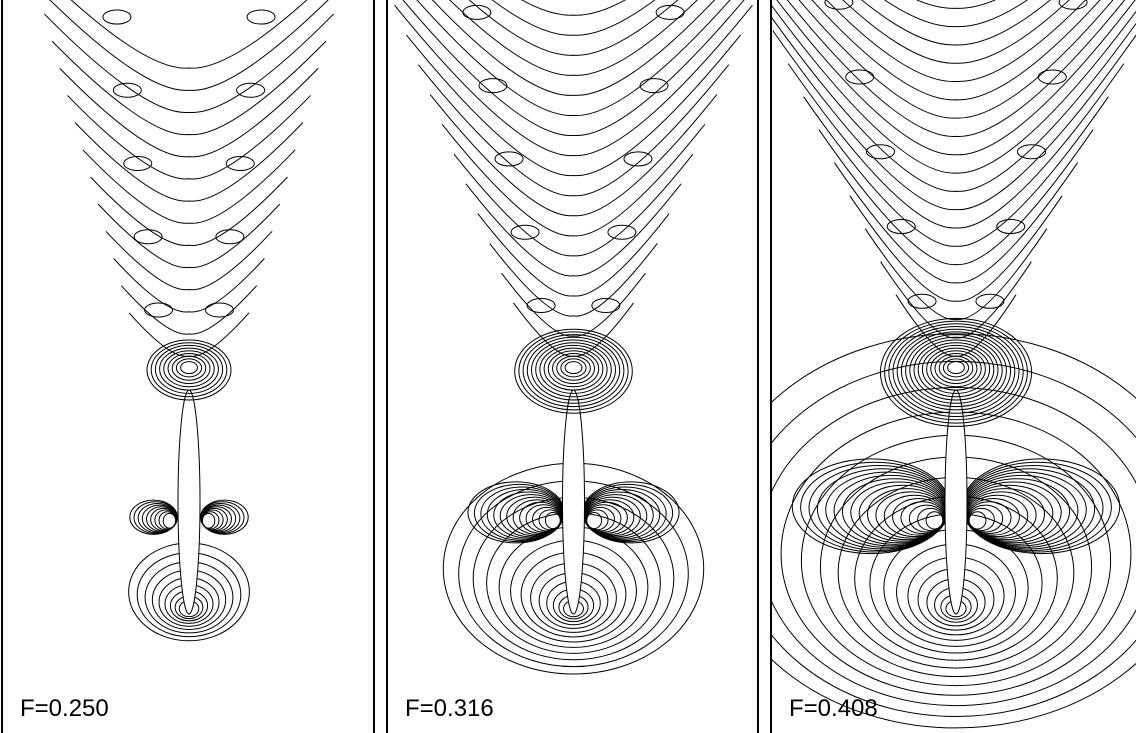 The height and width of the screenshot is (733, 1136). Describe the element at coordinates (449, 708) in the screenshot. I see `panel-label: F=0.316` at that location.